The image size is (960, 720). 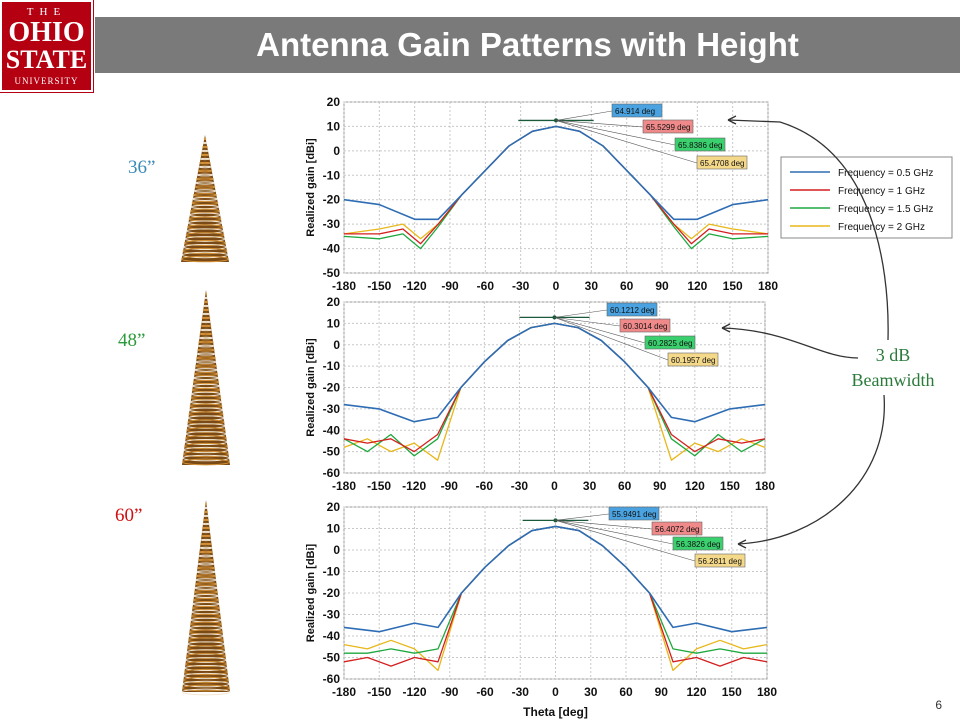 I want to click on beamwidth-arrows, so click(x=805, y=332).